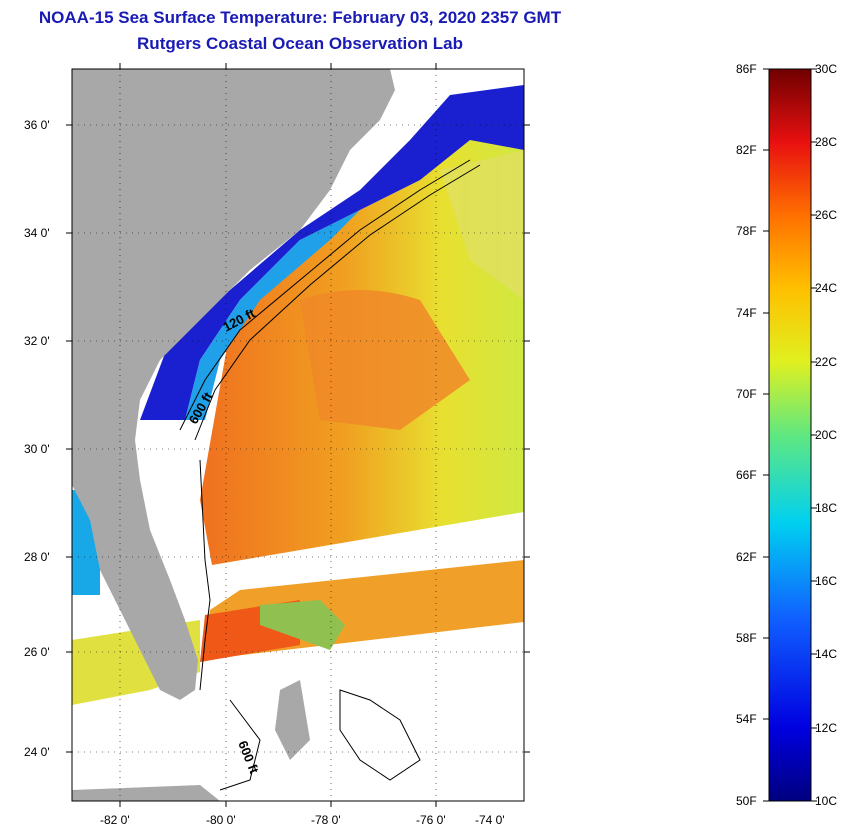 This screenshot has height=832, width=849. I want to click on colorbar-f-label: 74F, so click(746, 313).